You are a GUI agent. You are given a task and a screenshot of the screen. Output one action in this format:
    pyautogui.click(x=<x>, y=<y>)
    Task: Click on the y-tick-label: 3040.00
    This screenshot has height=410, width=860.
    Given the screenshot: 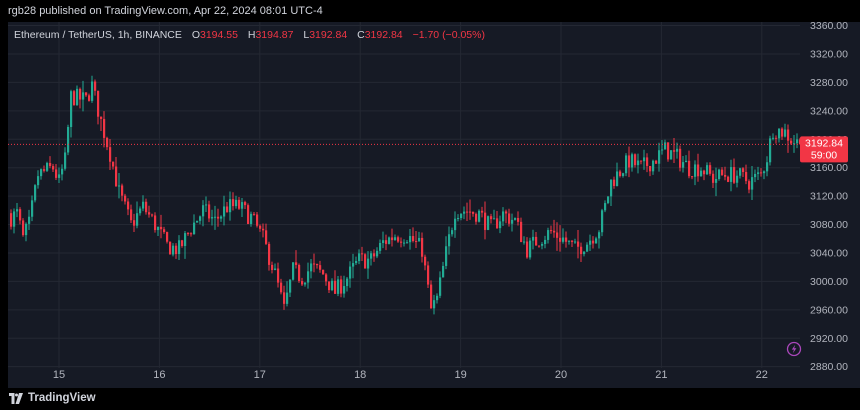 What is the action you would take?
    pyautogui.click(x=829, y=253)
    